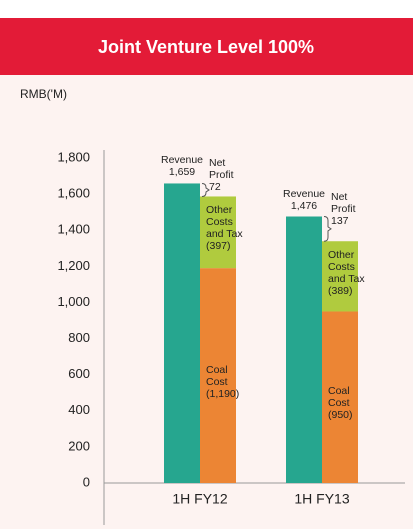  I want to click on revenue-value: 1,659, so click(182, 172).